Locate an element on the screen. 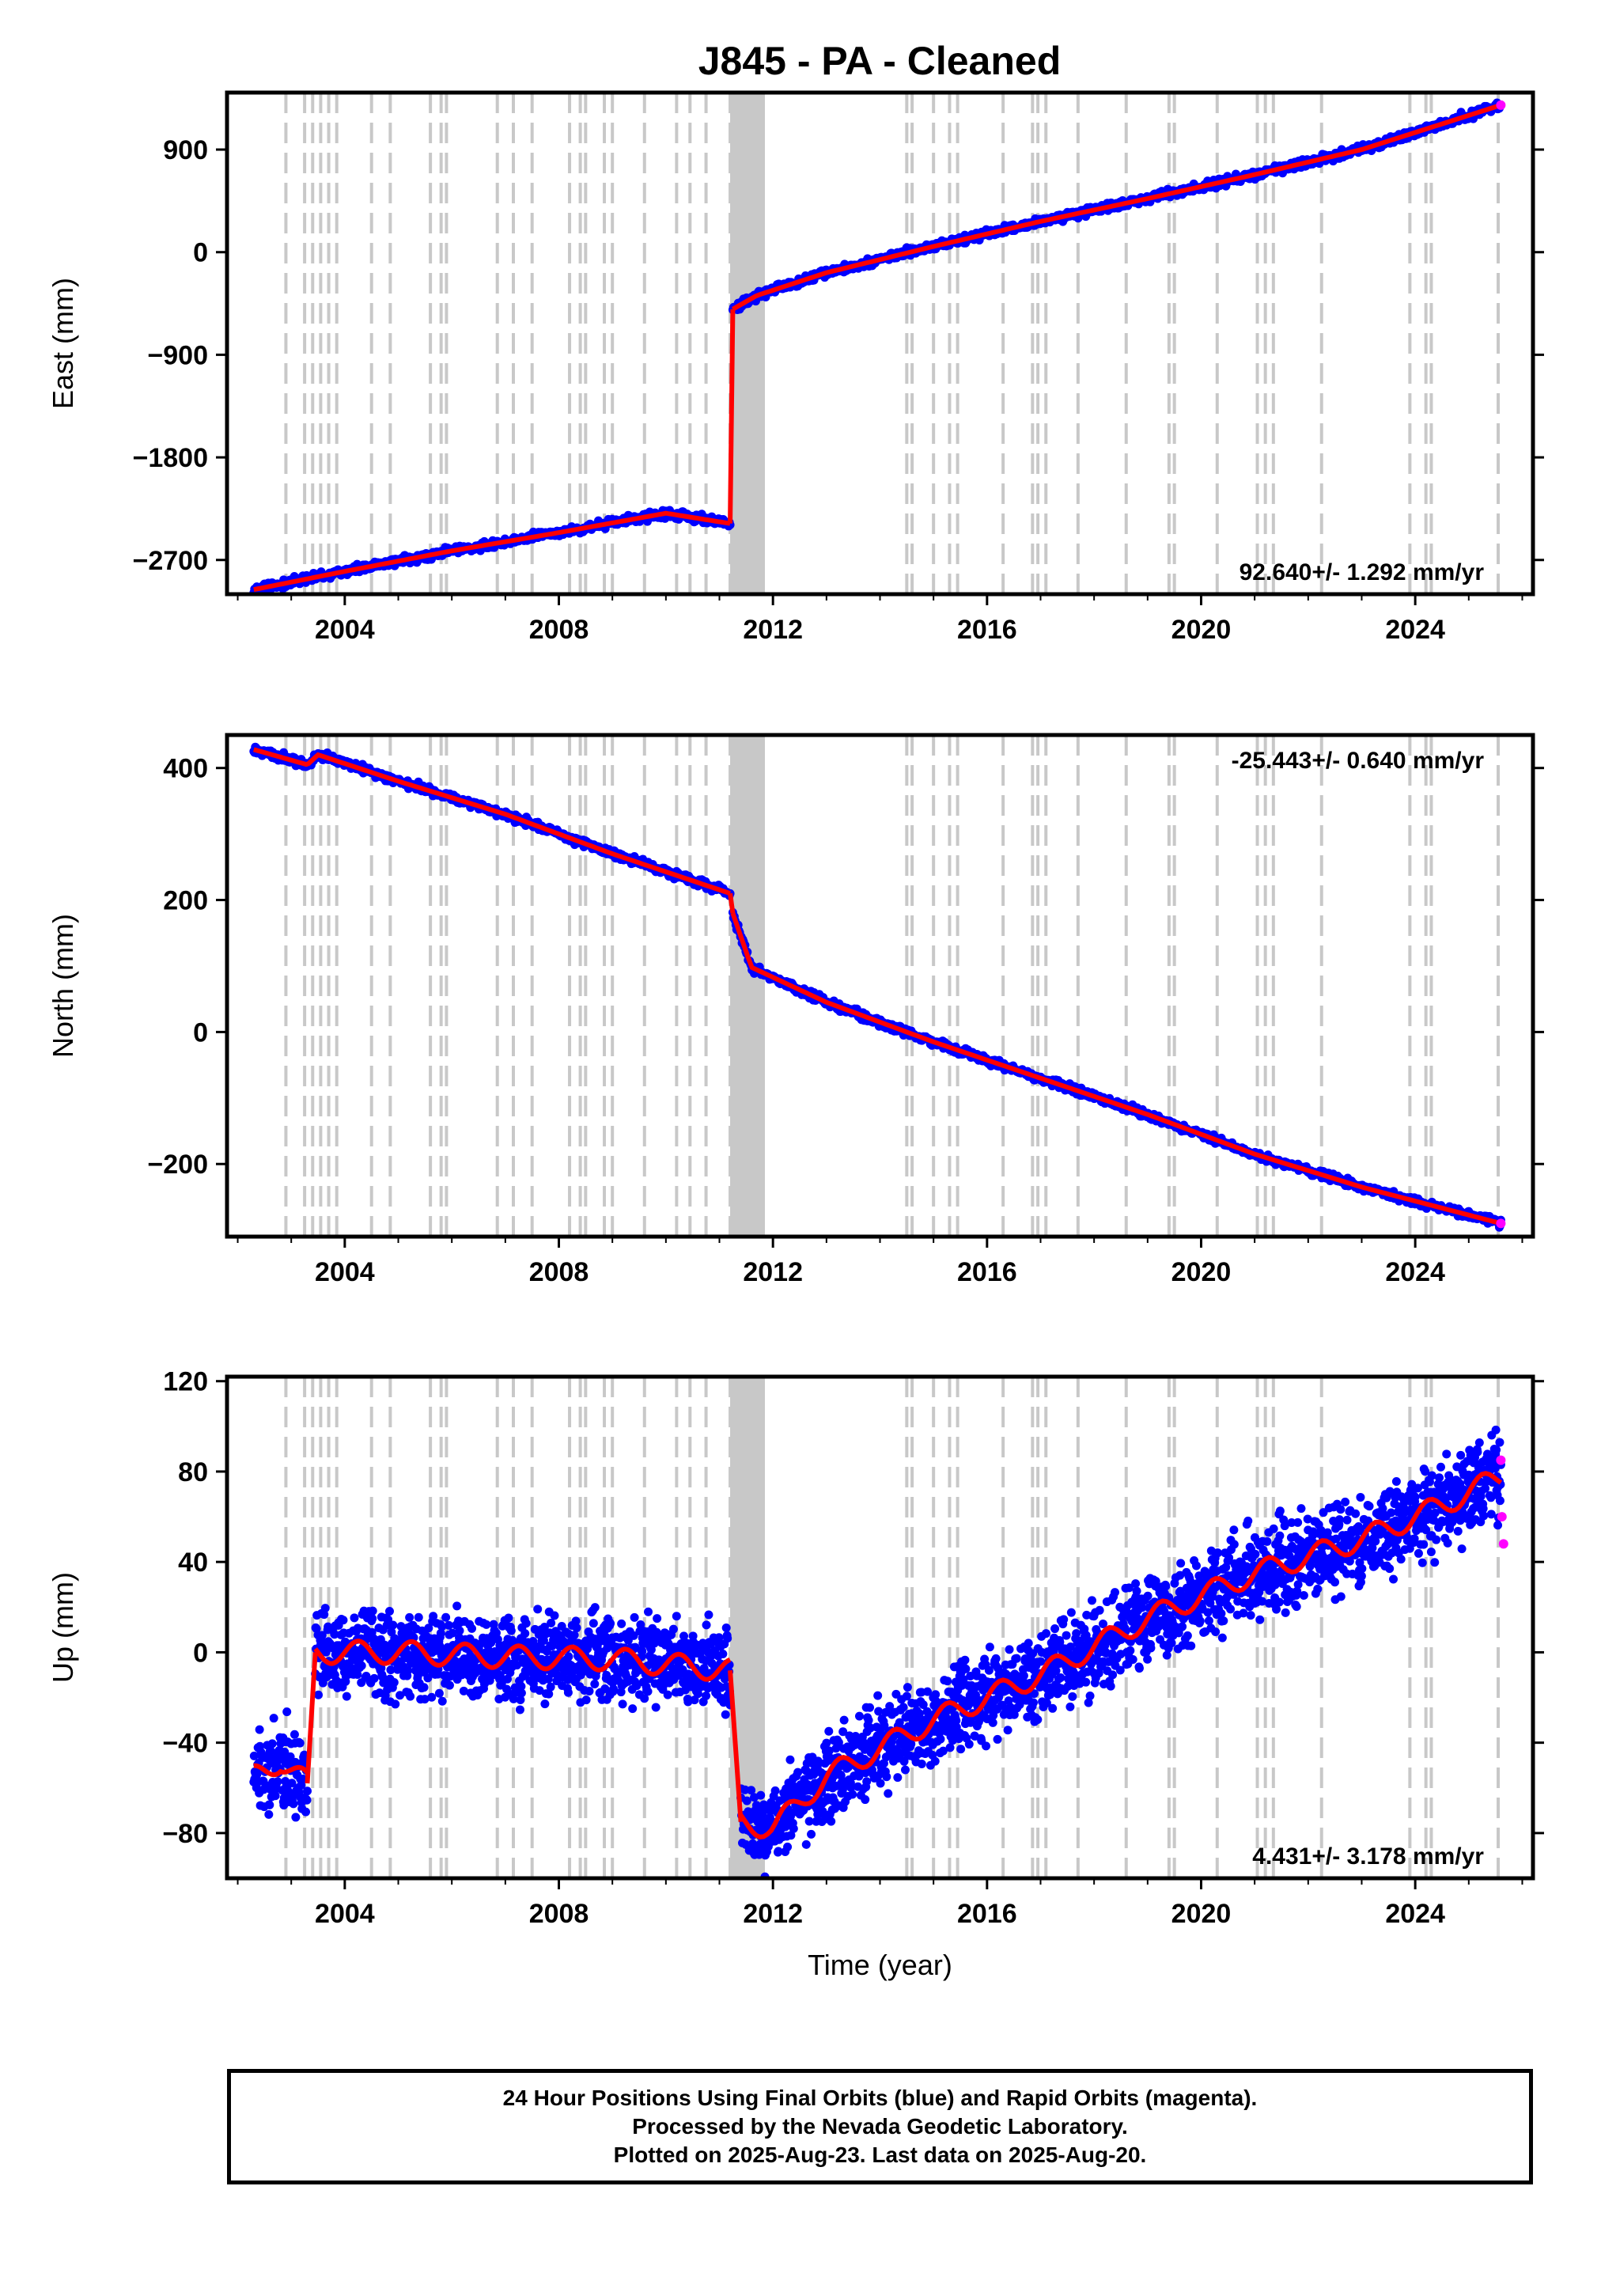  x-tick-label: 2016 is located at coordinates (987, 630).